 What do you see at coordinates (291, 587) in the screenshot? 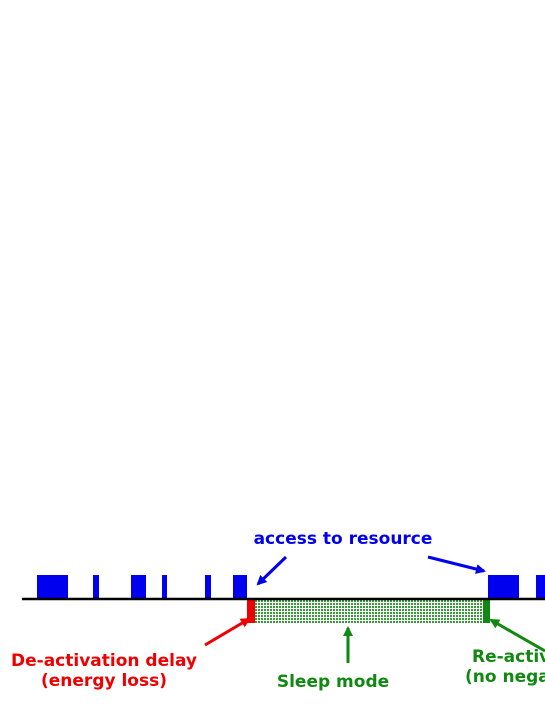
I see `access-blocks` at bounding box center [291, 587].